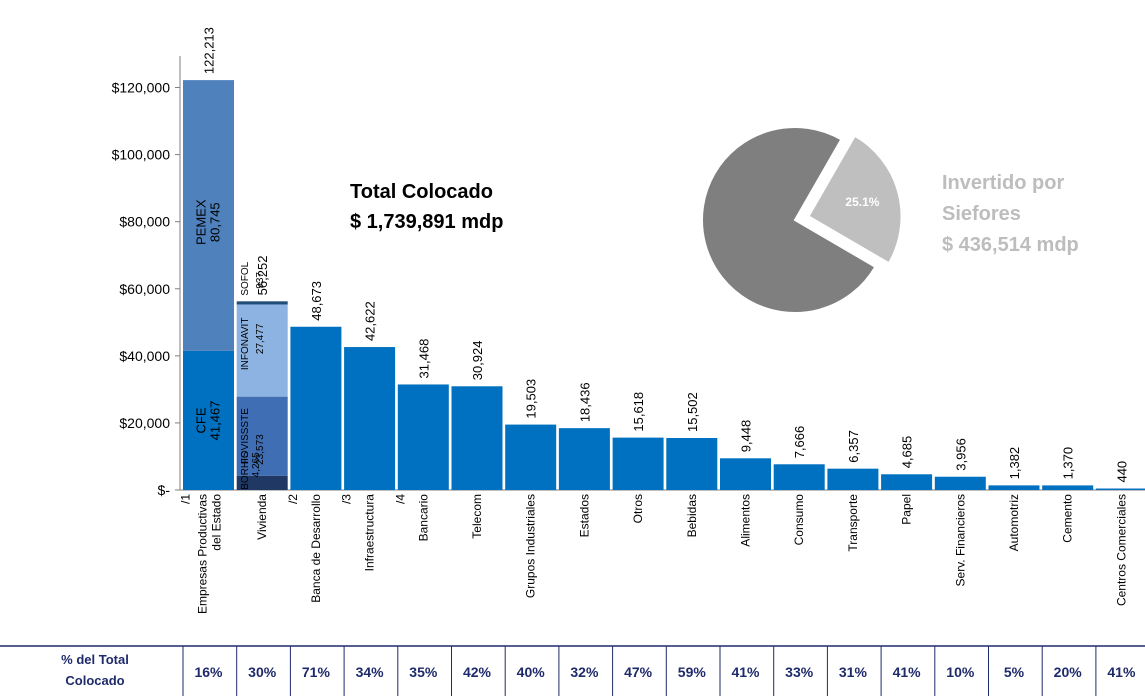  Describe the element at coordinates (799, 520) in the screenshot. I see `category-label: Consumo` at that location.